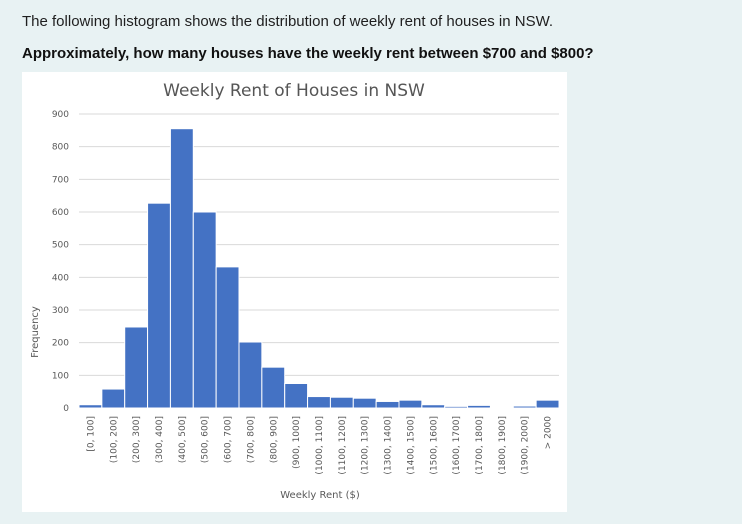 The image size is (742, 524). What do you see at coordinates (35, 332) in the screenshot?
I see `y-axis-label: Frequency` at bounding box center [35, 332].